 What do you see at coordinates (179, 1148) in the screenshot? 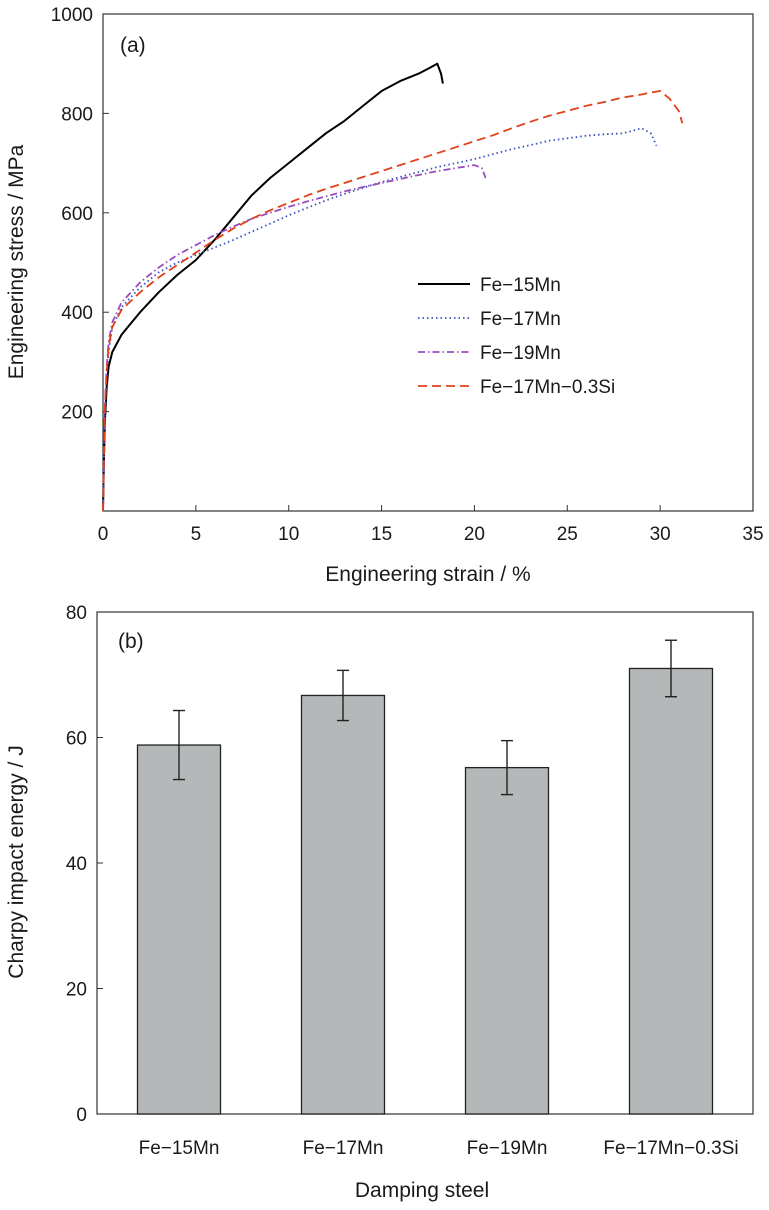
I see `x-category-label: Fe−15Mn` at bounding box center [179, 1148].